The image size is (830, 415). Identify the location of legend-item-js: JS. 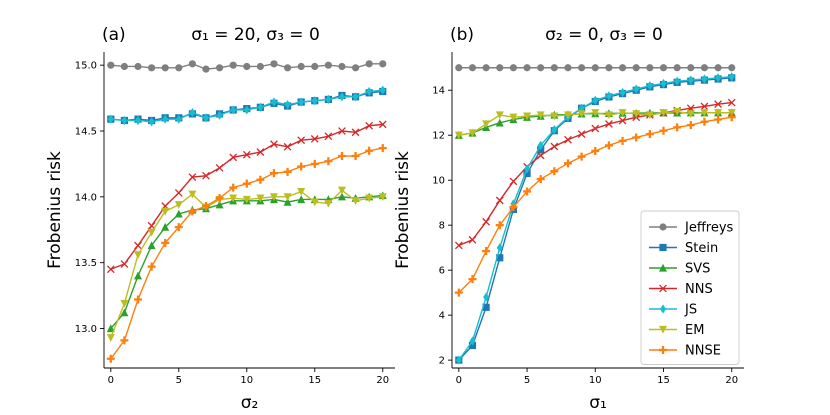
(673, 310).